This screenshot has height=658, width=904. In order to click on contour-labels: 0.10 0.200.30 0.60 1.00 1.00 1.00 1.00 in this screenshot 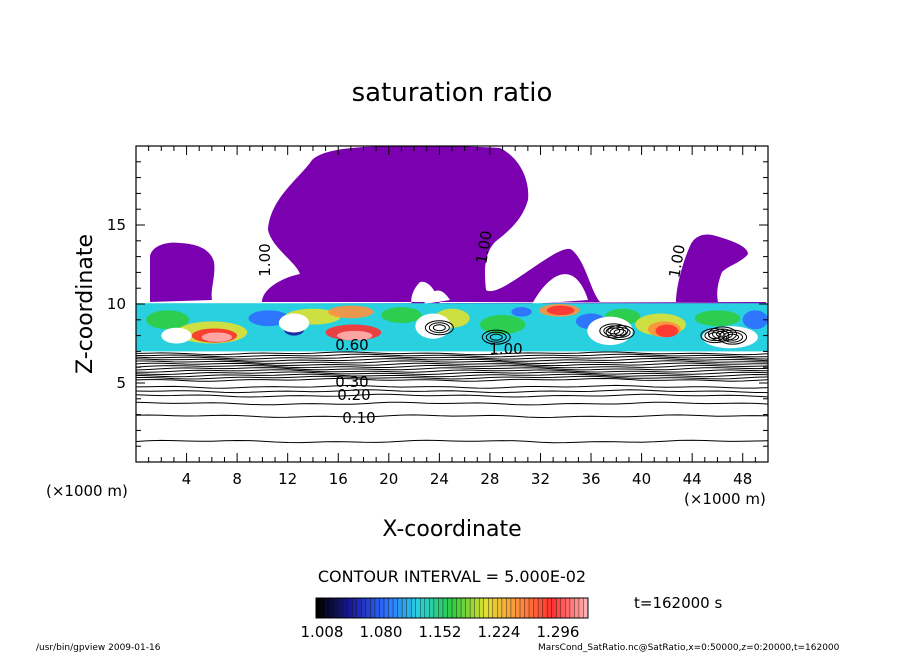, I will do `click(472, 328)`.